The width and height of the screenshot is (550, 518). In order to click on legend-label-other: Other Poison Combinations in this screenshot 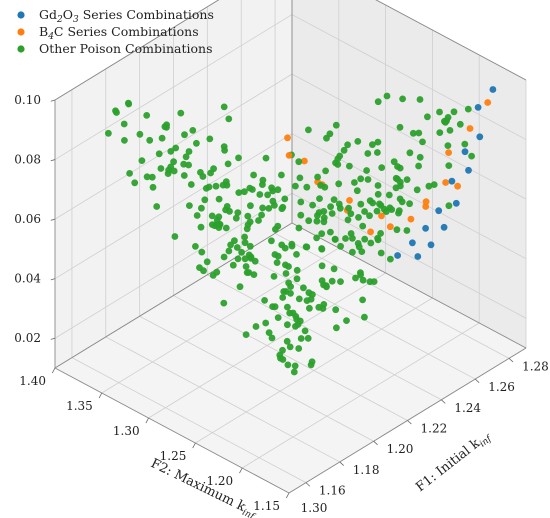, I will do `click(126, 48)`.